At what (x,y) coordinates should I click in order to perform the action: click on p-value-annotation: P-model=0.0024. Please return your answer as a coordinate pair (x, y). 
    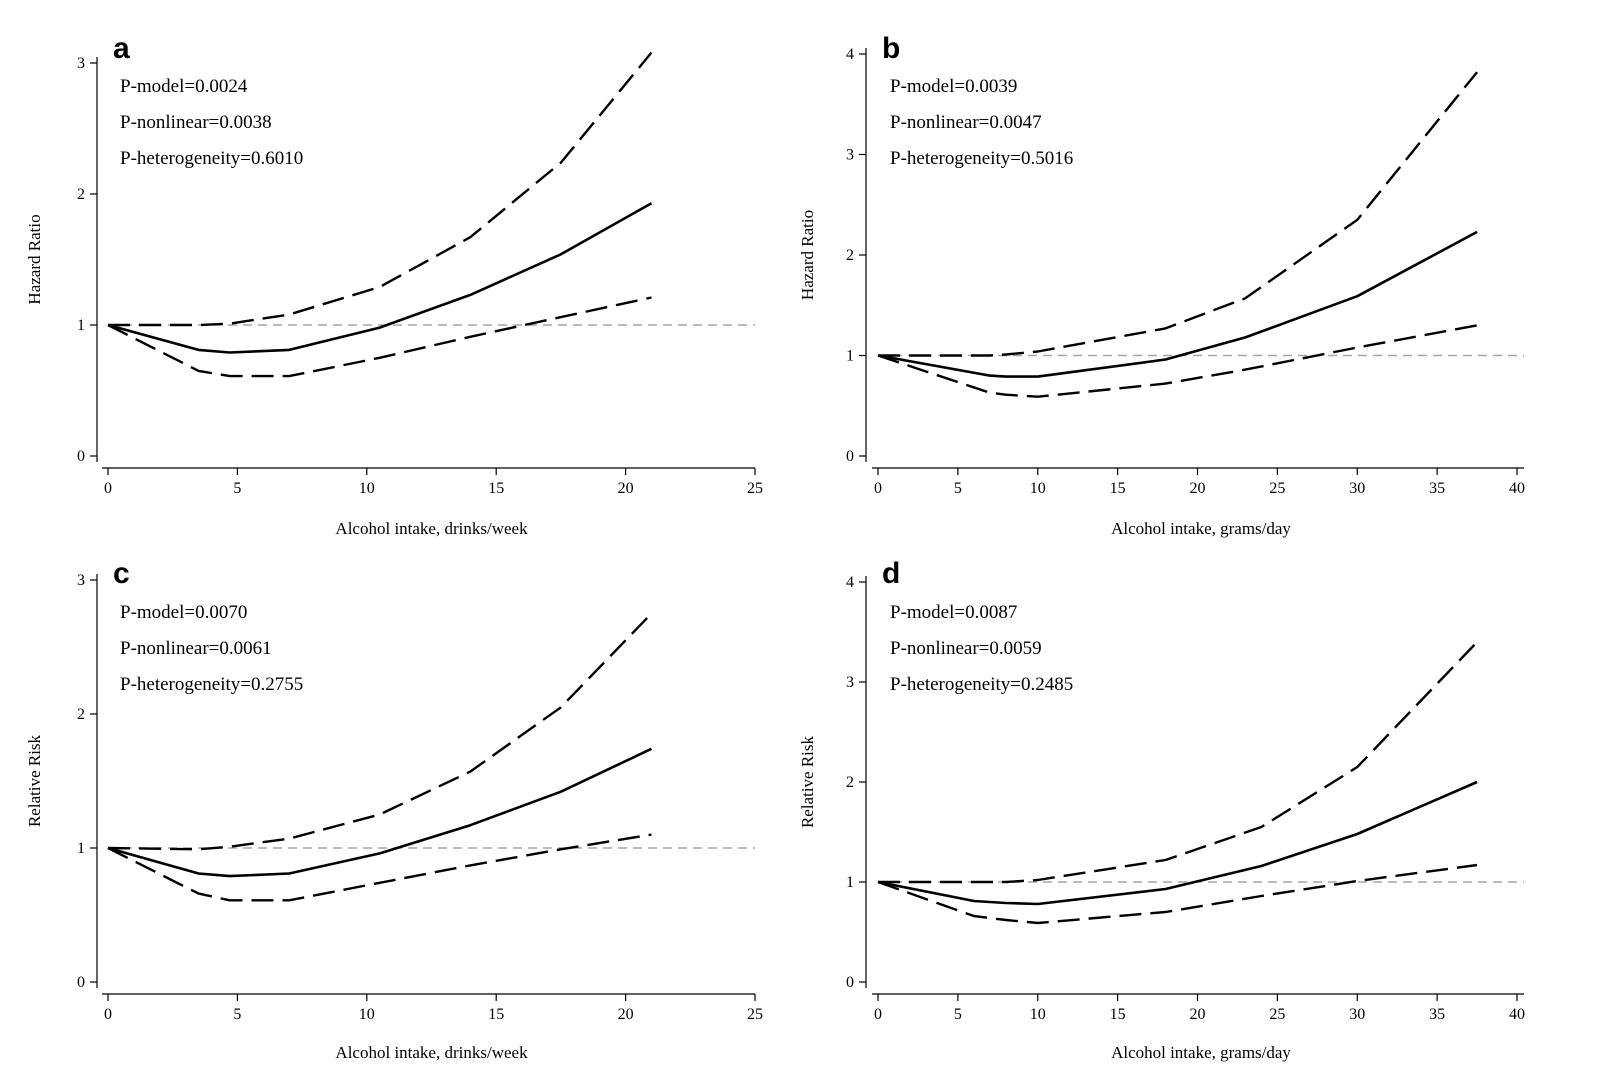
    Looking at the image, I should click on (184, 86).